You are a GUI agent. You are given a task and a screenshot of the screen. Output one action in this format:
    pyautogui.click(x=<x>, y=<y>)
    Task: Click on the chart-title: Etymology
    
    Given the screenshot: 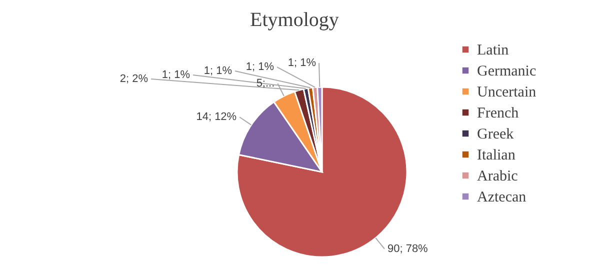 What is the action you would take?
    pyautogui.click(x=294, y=20)
    